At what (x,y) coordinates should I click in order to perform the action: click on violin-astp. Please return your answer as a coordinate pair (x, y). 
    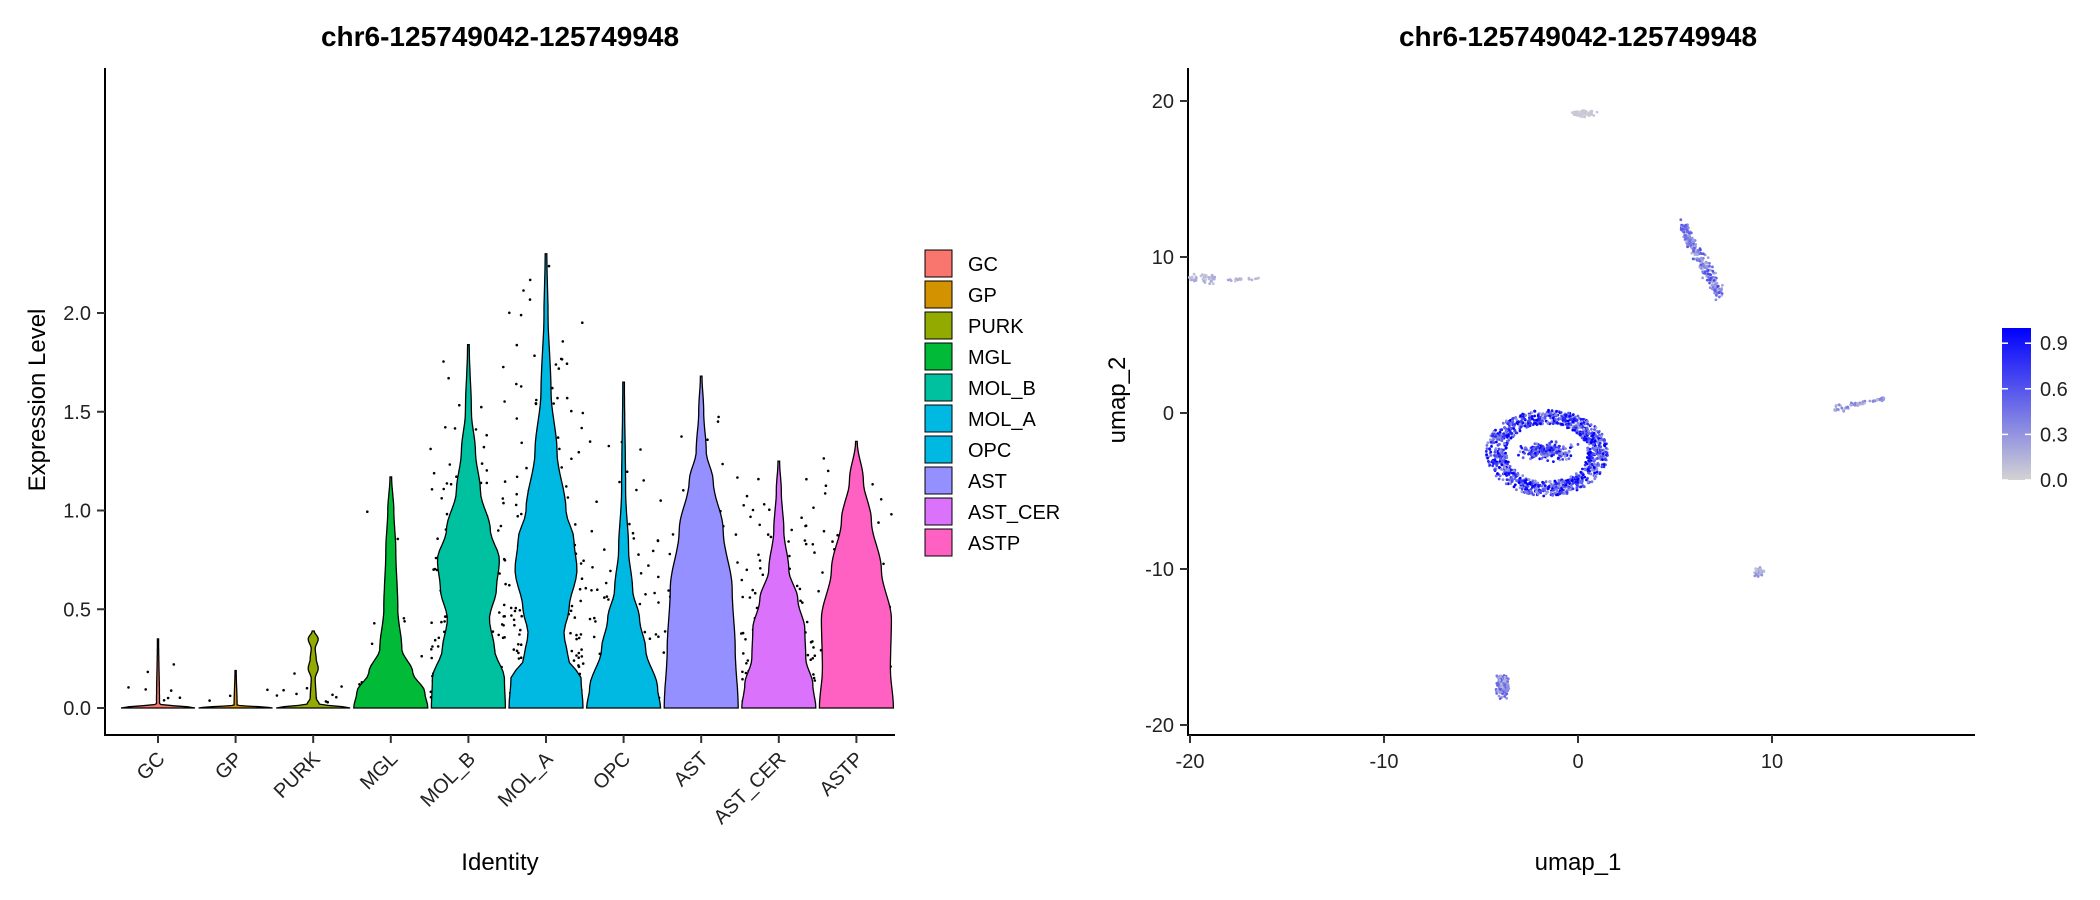
    Looking at the image, I should click on (856, 574).